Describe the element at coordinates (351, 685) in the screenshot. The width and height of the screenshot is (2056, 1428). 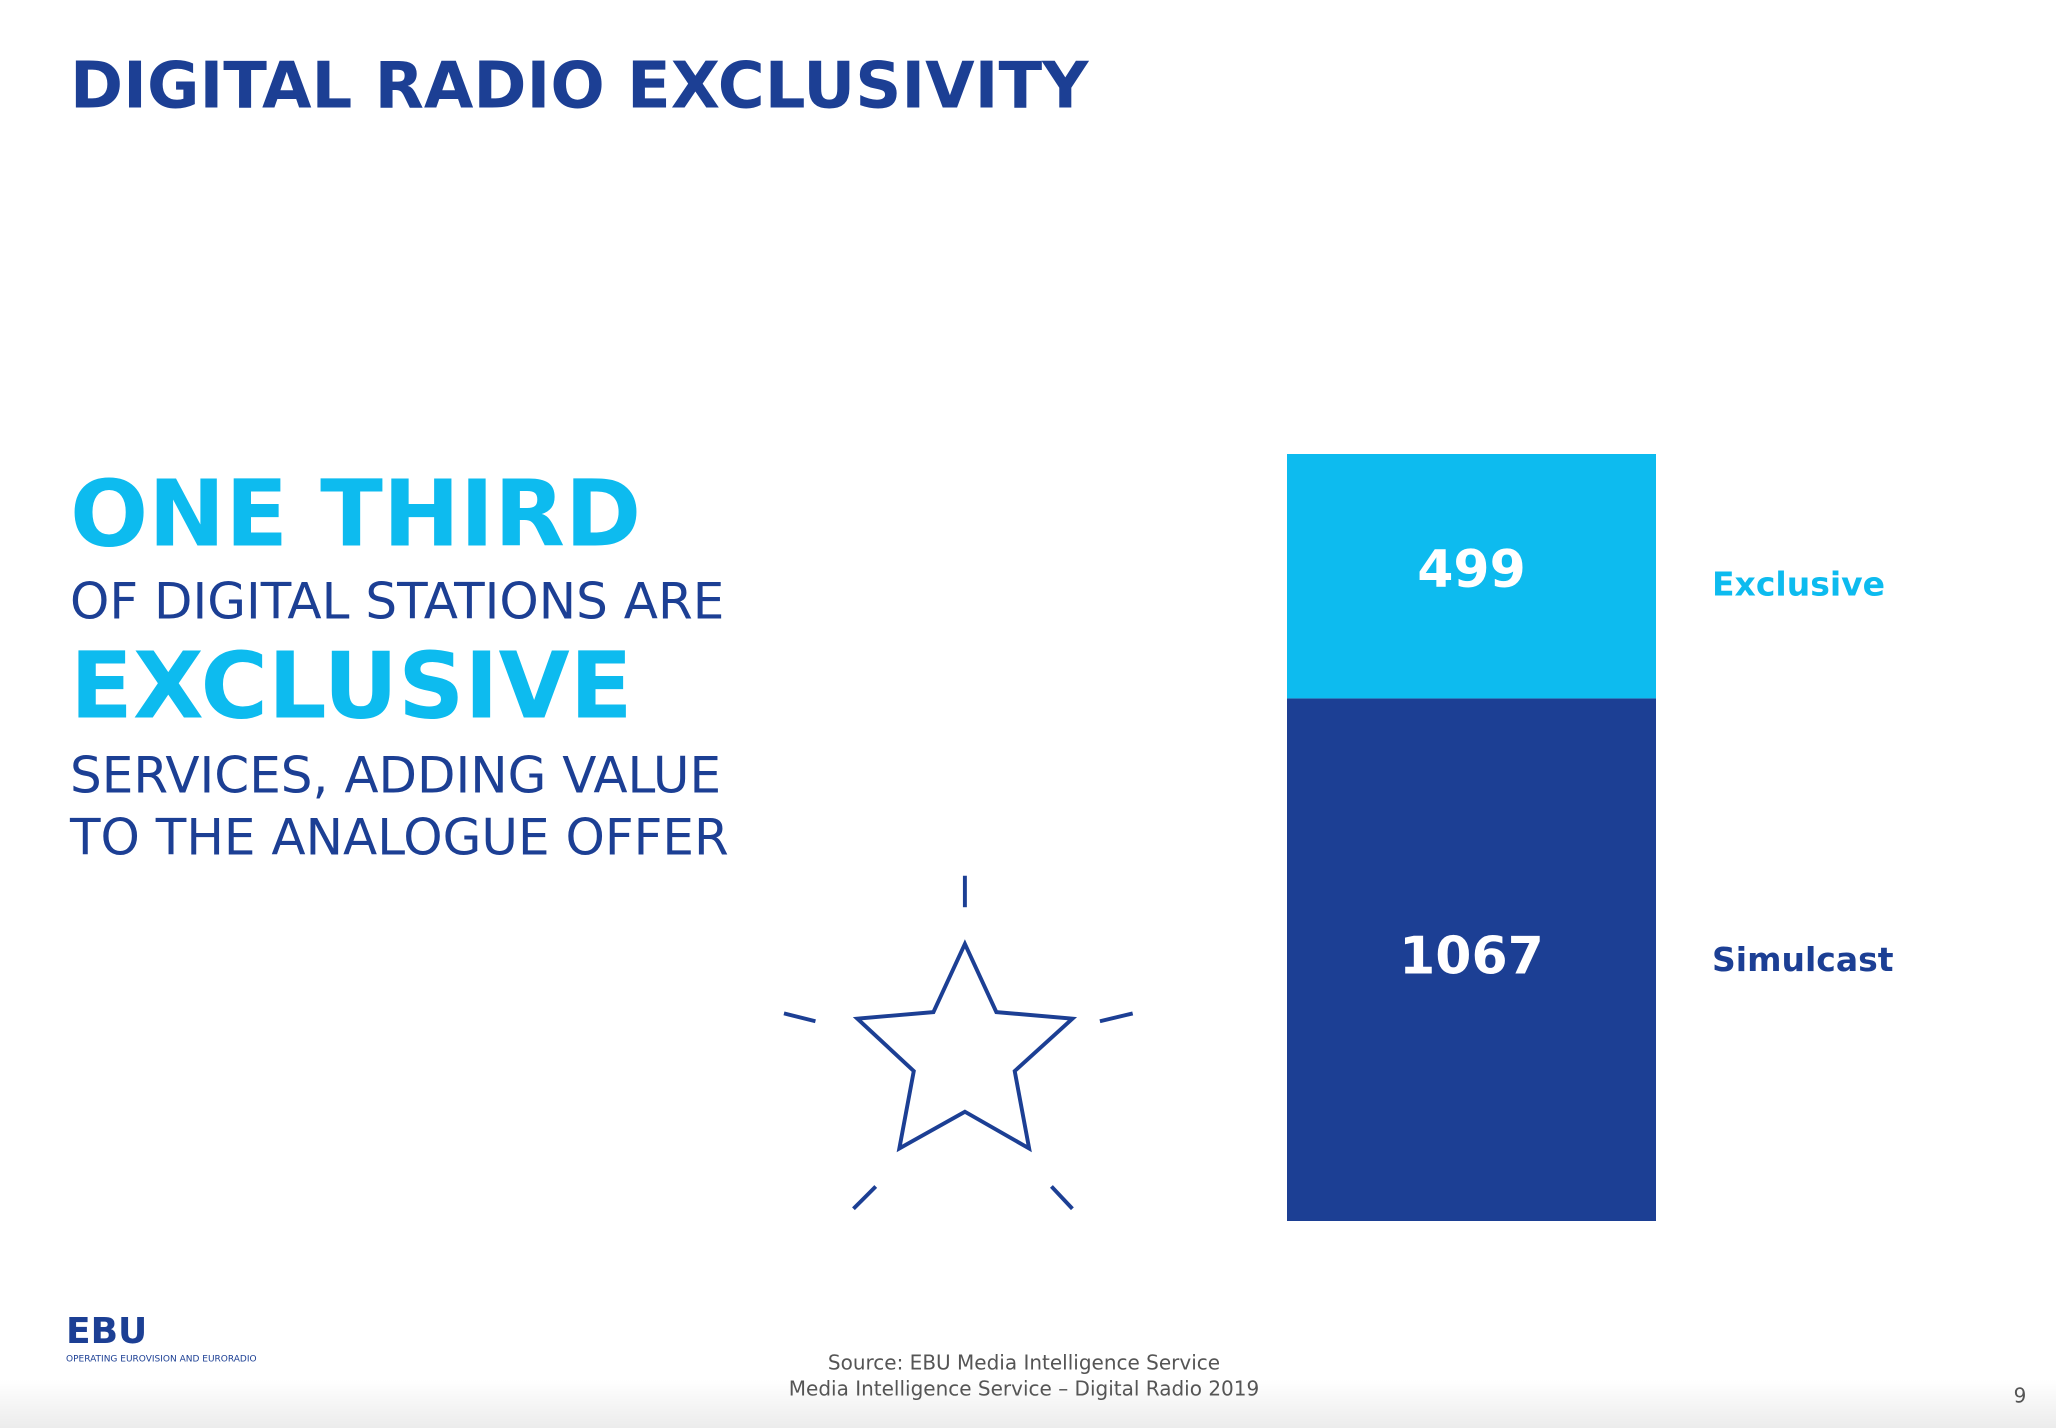
I see `headline-strong: EXCLUSIVE` at that location.